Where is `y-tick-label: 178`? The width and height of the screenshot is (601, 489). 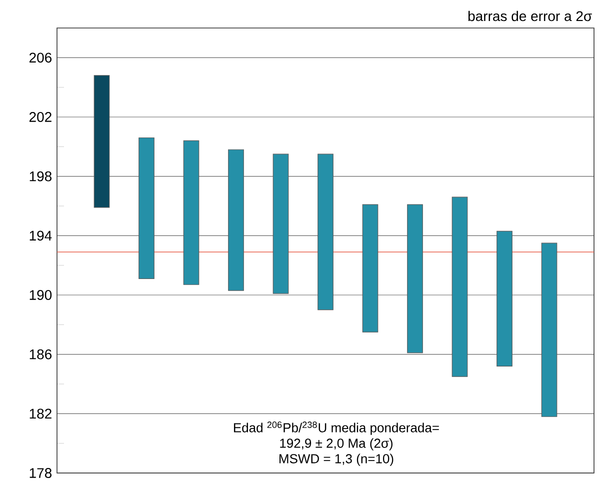
y-tick-label: 178 is located at coordinates (41, 473).